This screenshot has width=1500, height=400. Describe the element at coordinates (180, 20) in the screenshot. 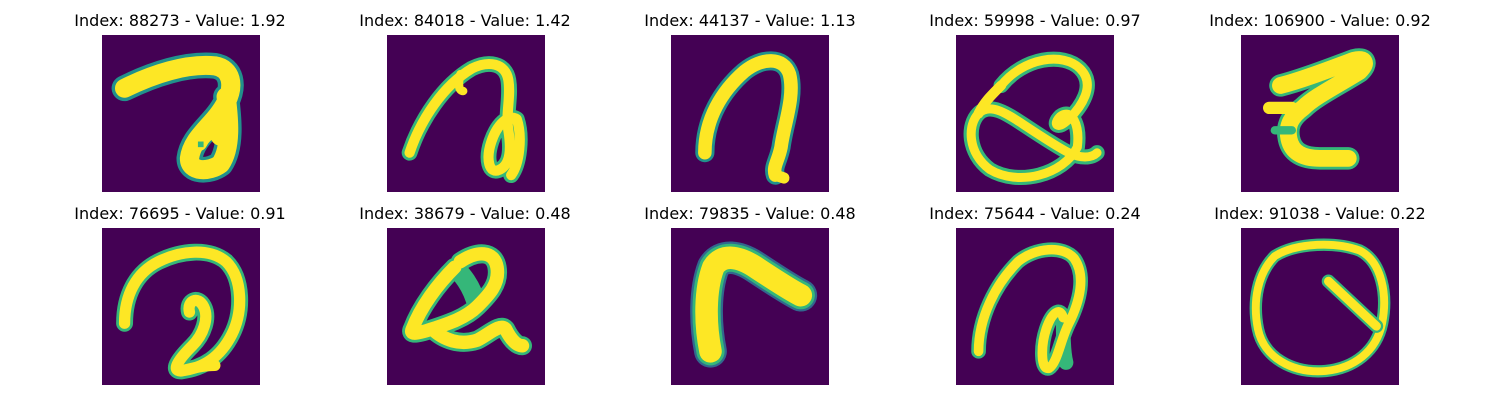

I see `panel-title-1: Index: 88273 - Value: 1.92` at that location.